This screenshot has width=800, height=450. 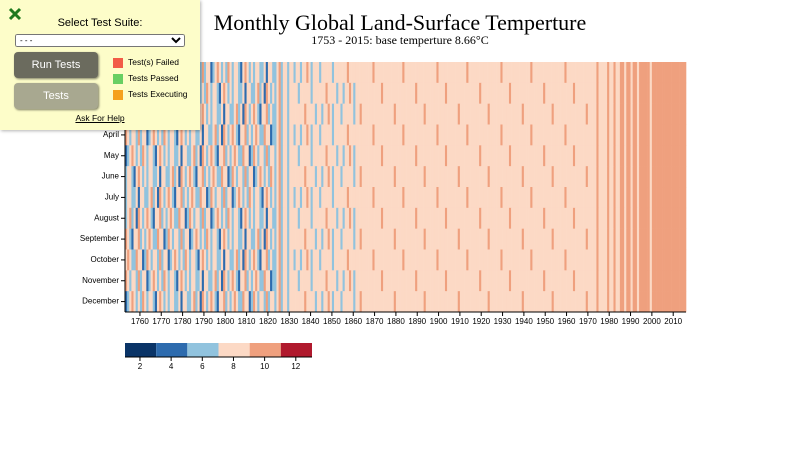 I want to click on close-button, so click(x=15, y=14).